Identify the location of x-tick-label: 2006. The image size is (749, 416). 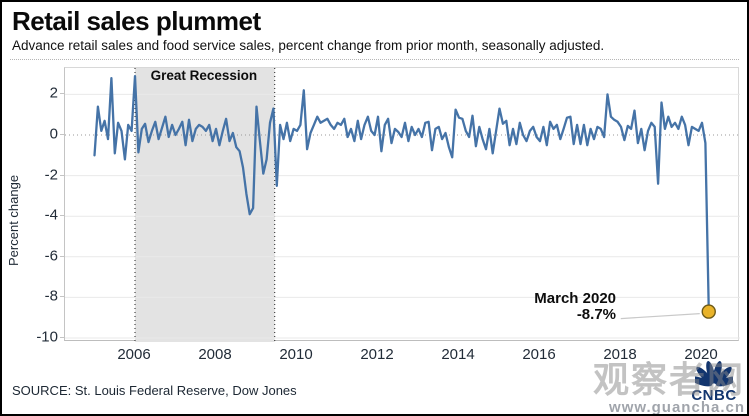
(134, 354).